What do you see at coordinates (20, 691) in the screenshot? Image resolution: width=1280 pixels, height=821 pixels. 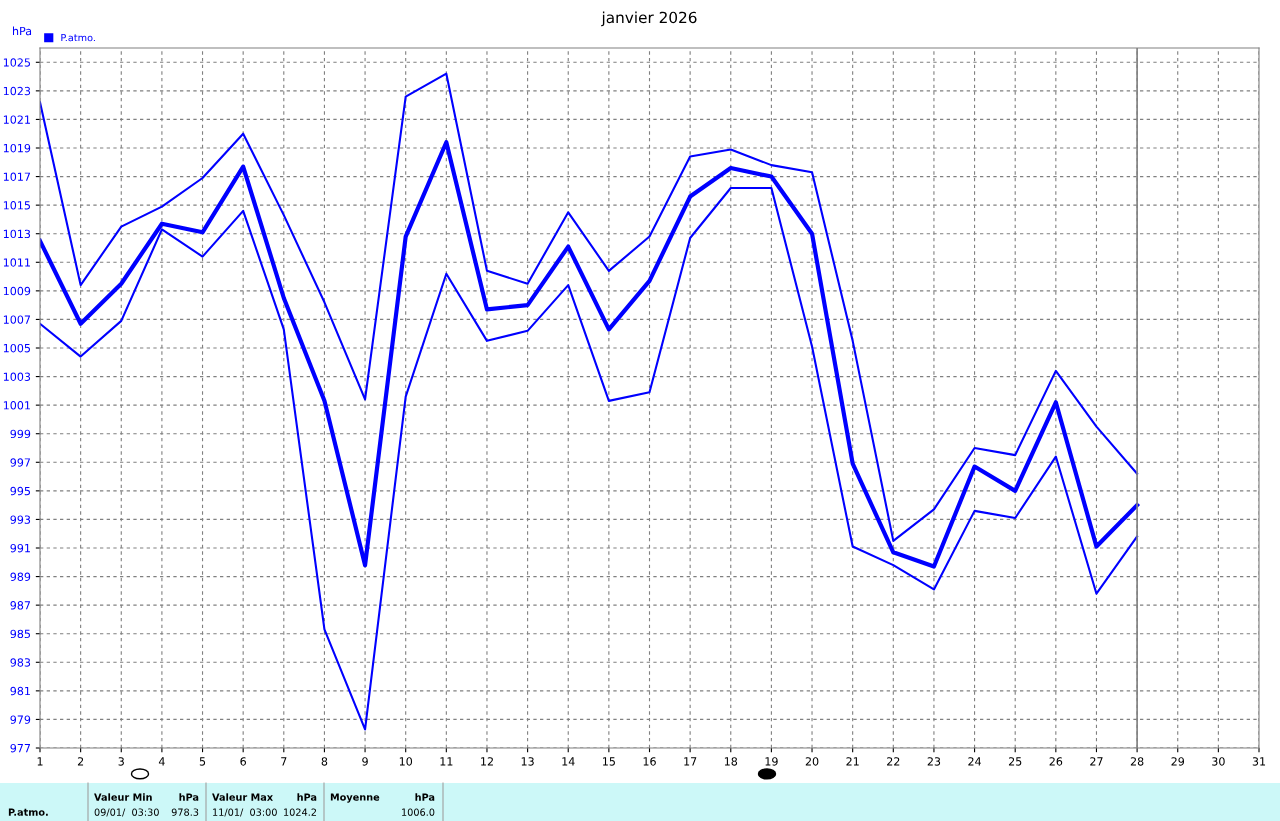 I see `y-tick-label: 981` at bounding box center [20, 691].